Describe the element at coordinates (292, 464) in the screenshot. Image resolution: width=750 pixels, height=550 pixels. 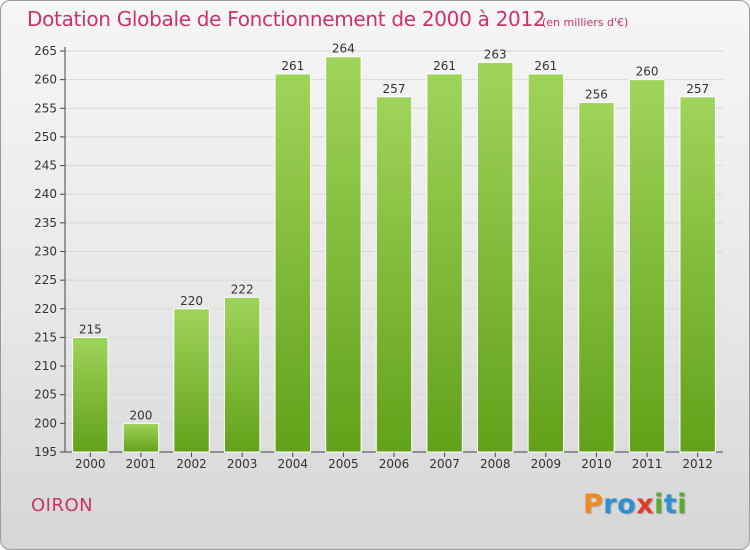
I see `x-tick-label: 2004` at that location.